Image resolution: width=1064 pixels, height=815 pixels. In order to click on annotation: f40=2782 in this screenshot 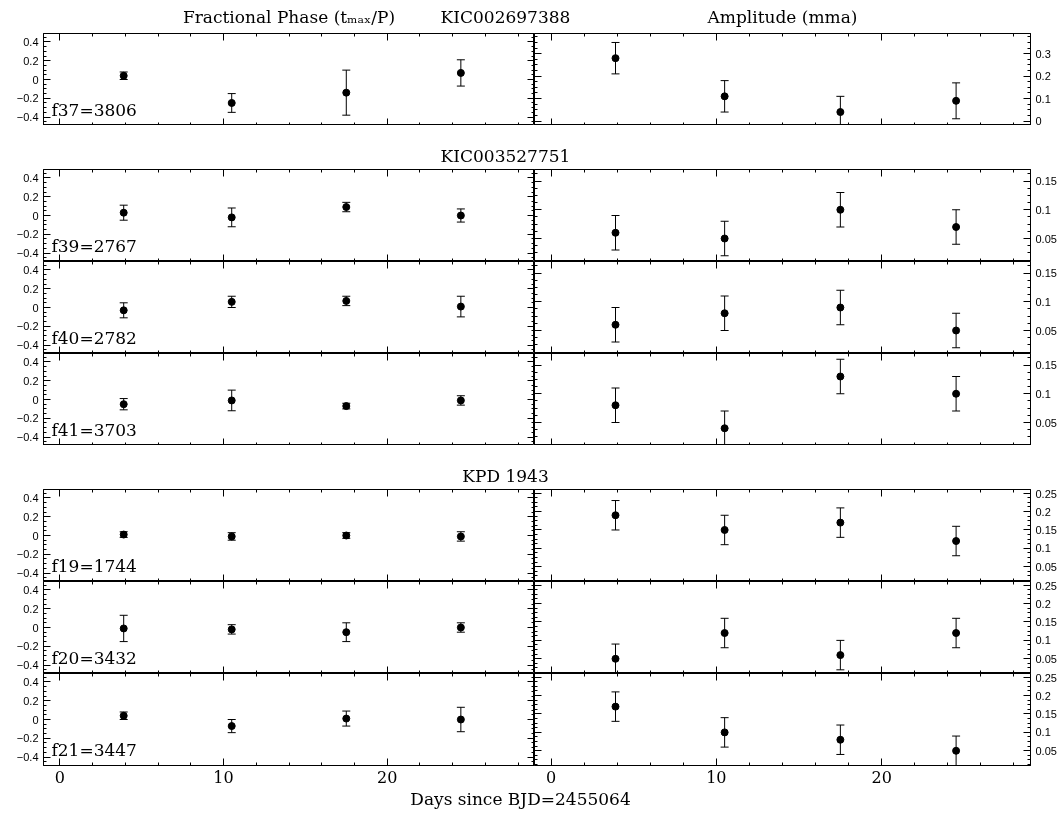, I will do `click(94, 337)`.